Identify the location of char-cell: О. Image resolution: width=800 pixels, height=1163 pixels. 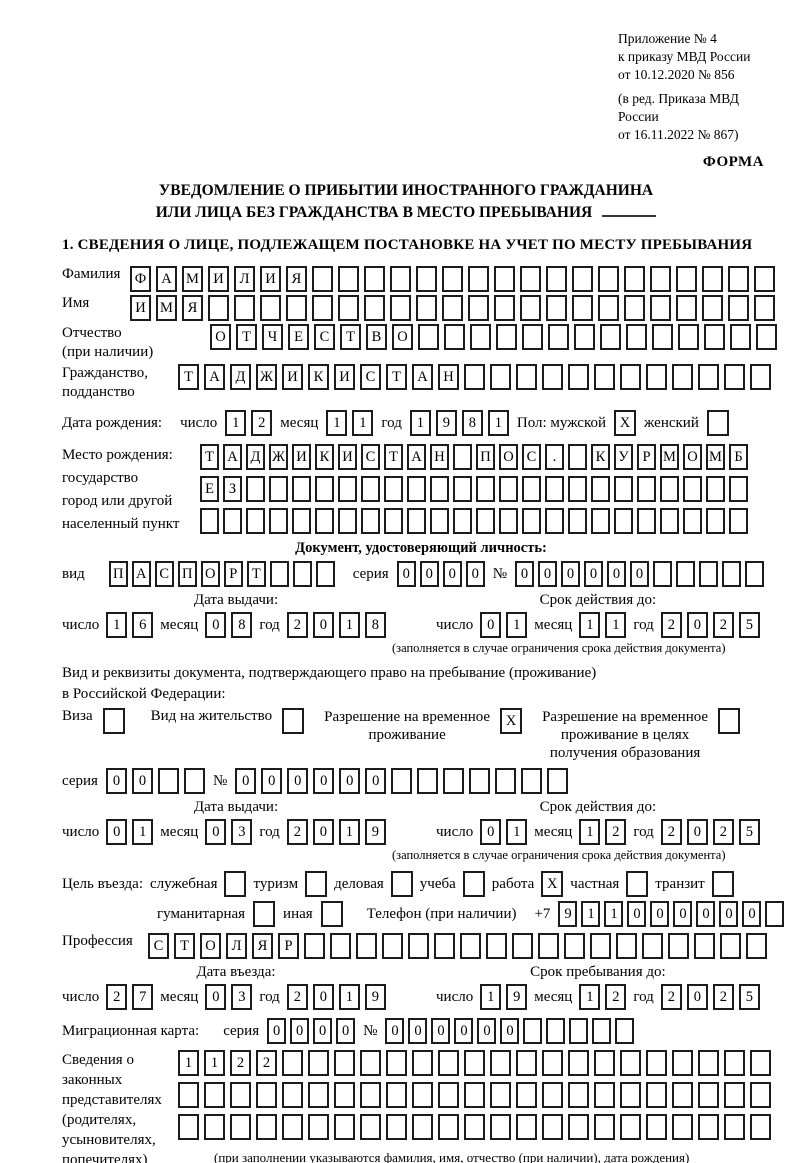
(210, 574).